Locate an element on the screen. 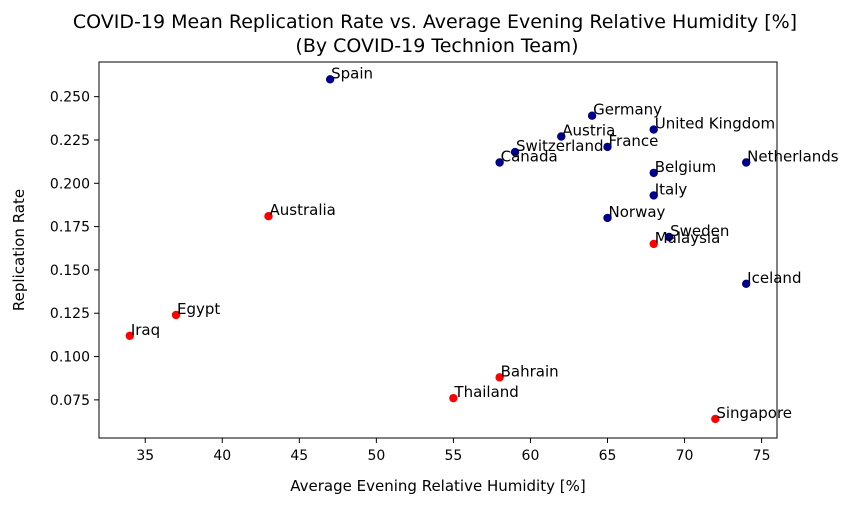 Image resolution: width=865 pixels, height=507 pixels. y-tick-label: 0.125 is located at coordinates (70, 314).